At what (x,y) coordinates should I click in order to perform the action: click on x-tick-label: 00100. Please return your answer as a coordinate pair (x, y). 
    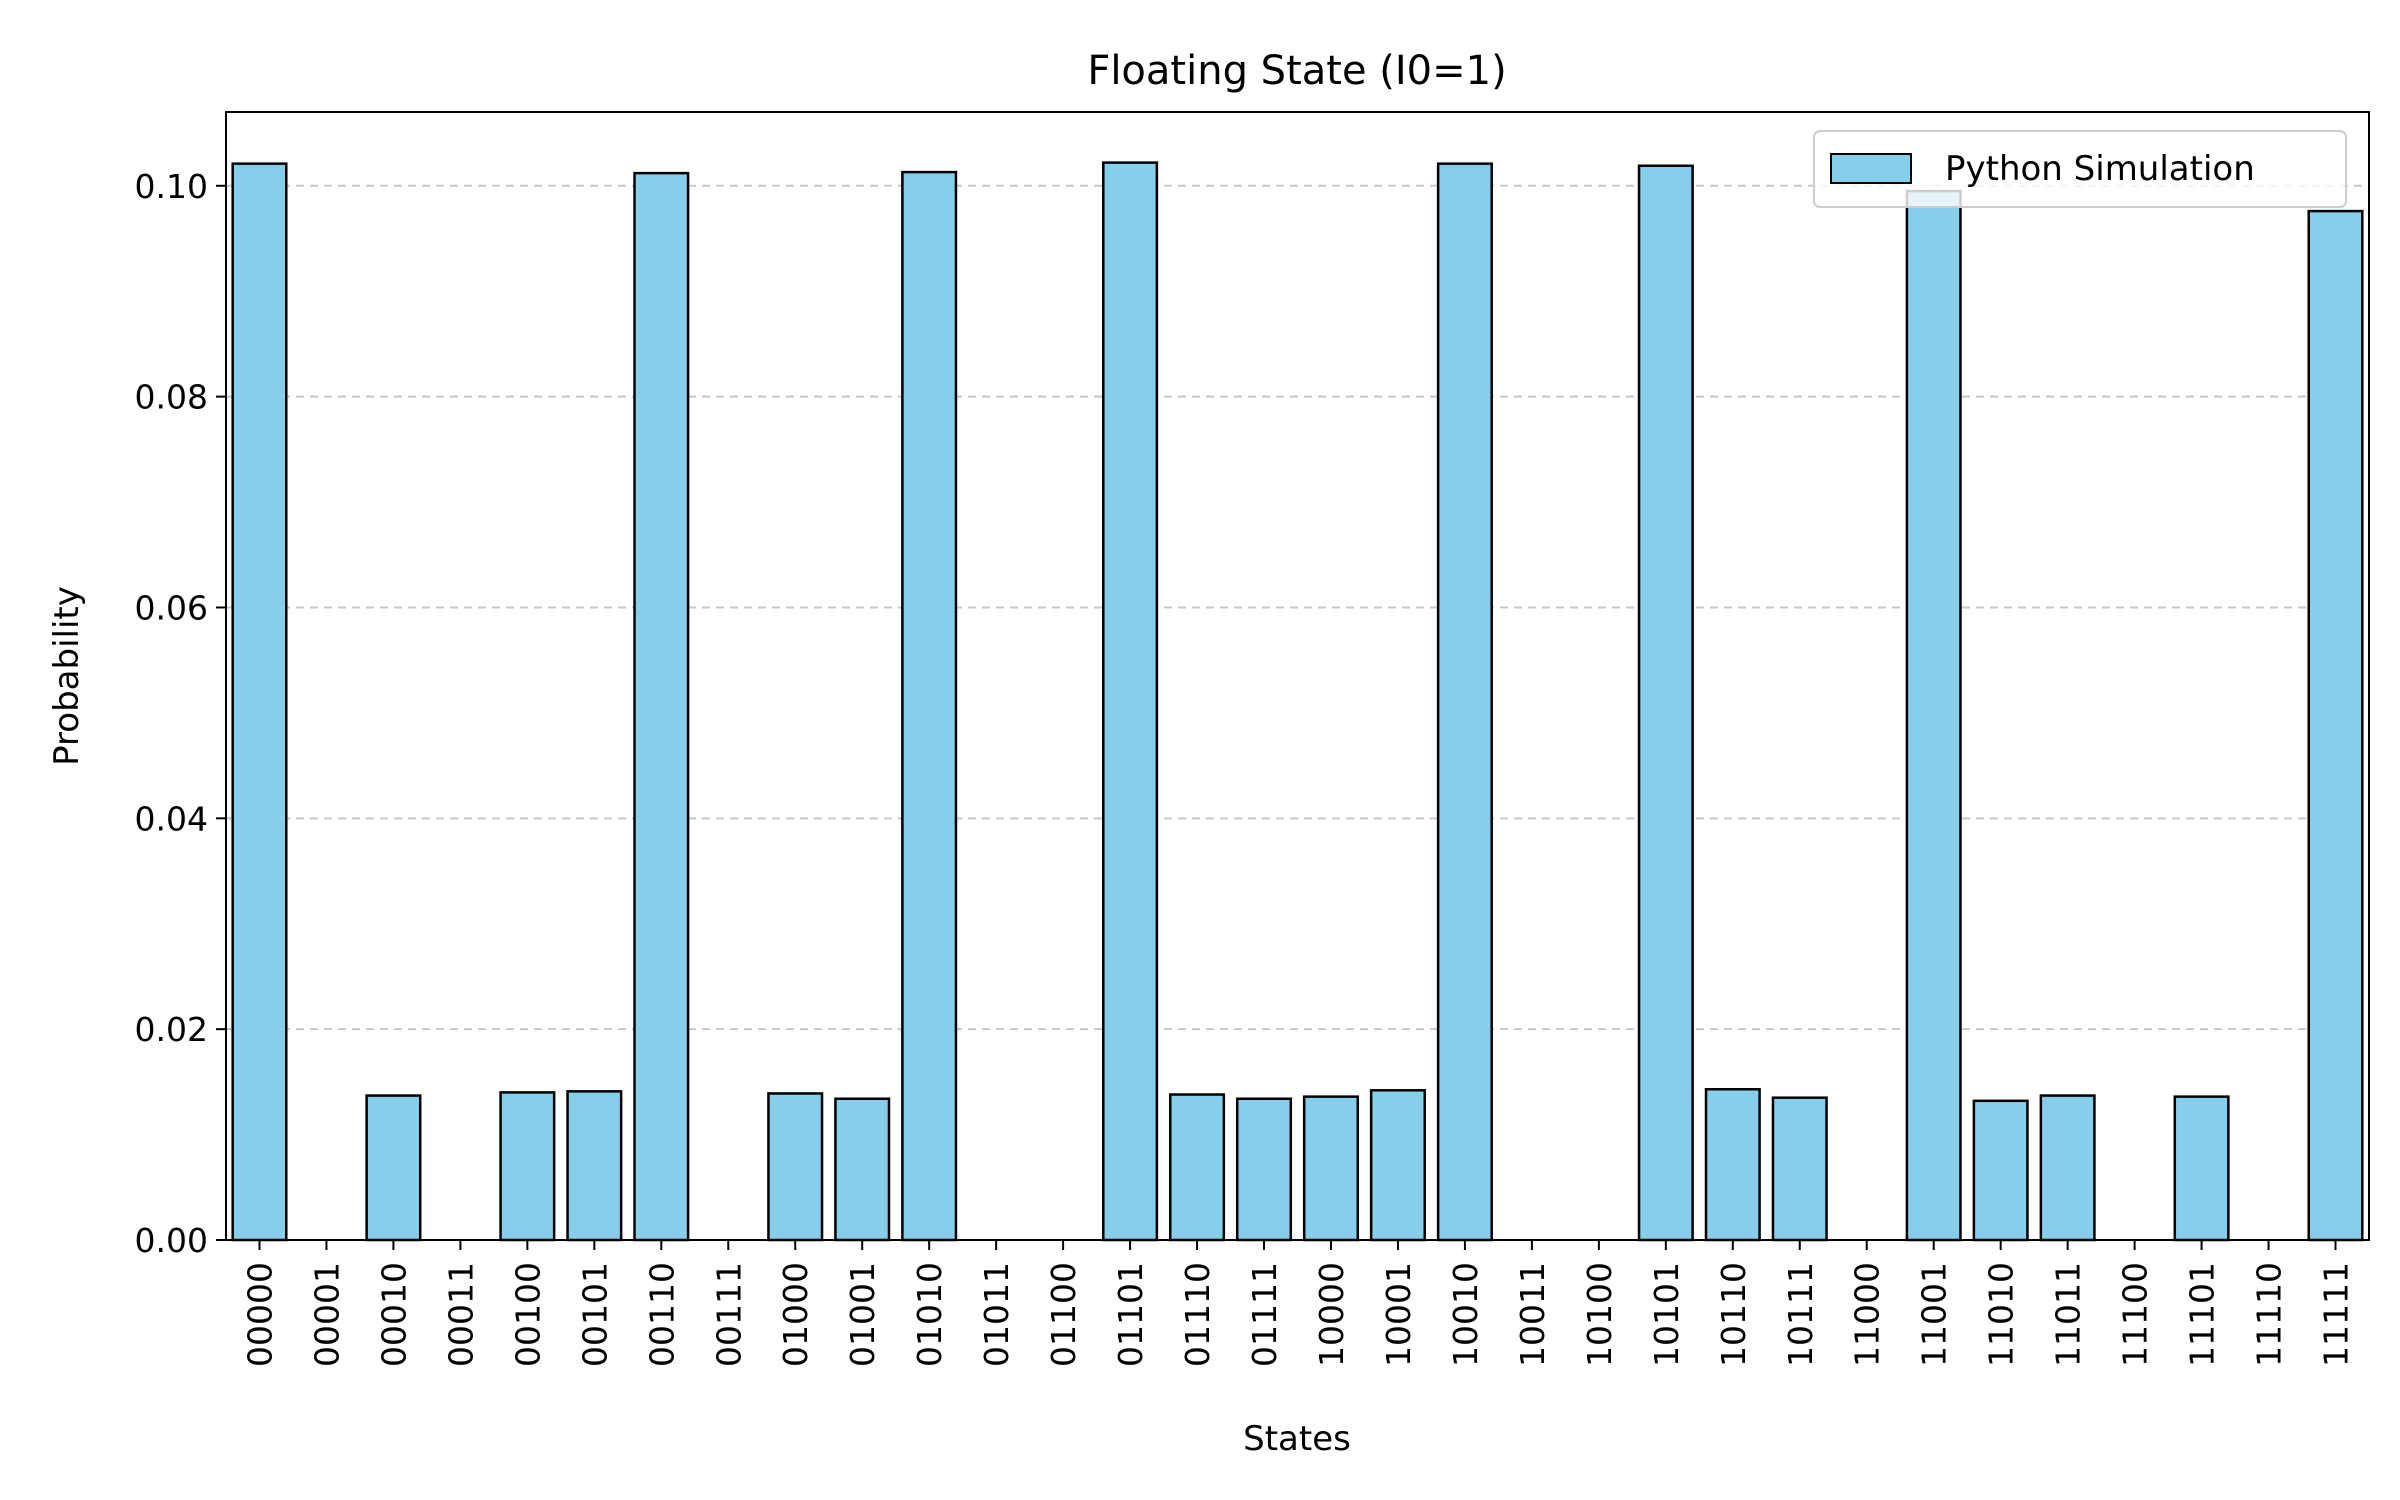
    Looking at the image, I should click on (527, 1314).